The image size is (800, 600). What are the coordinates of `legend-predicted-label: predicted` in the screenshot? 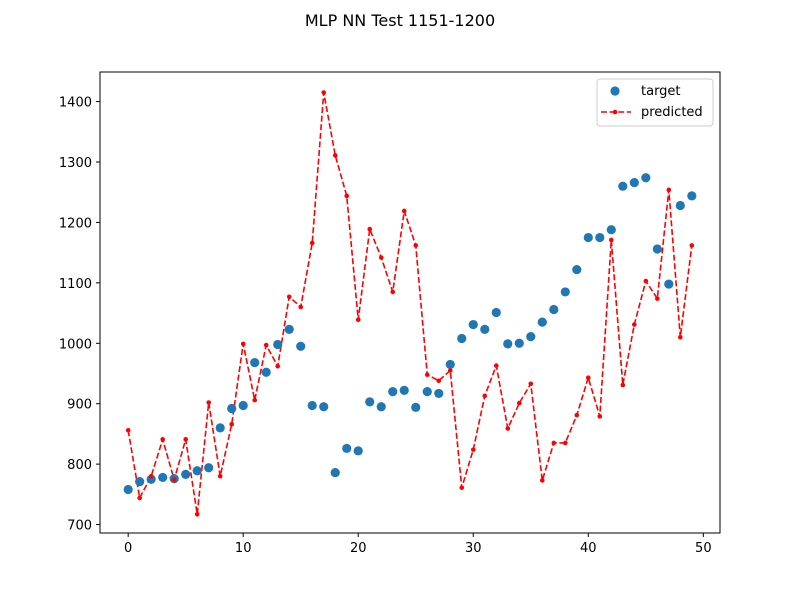 It's located at (672, 112).